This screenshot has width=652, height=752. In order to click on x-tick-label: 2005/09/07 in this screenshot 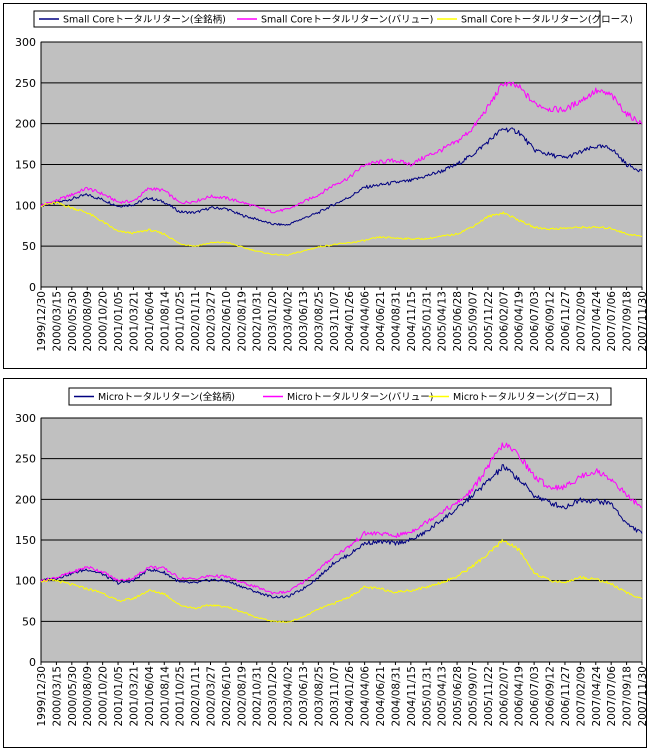, I will do `click(473, 696)`.